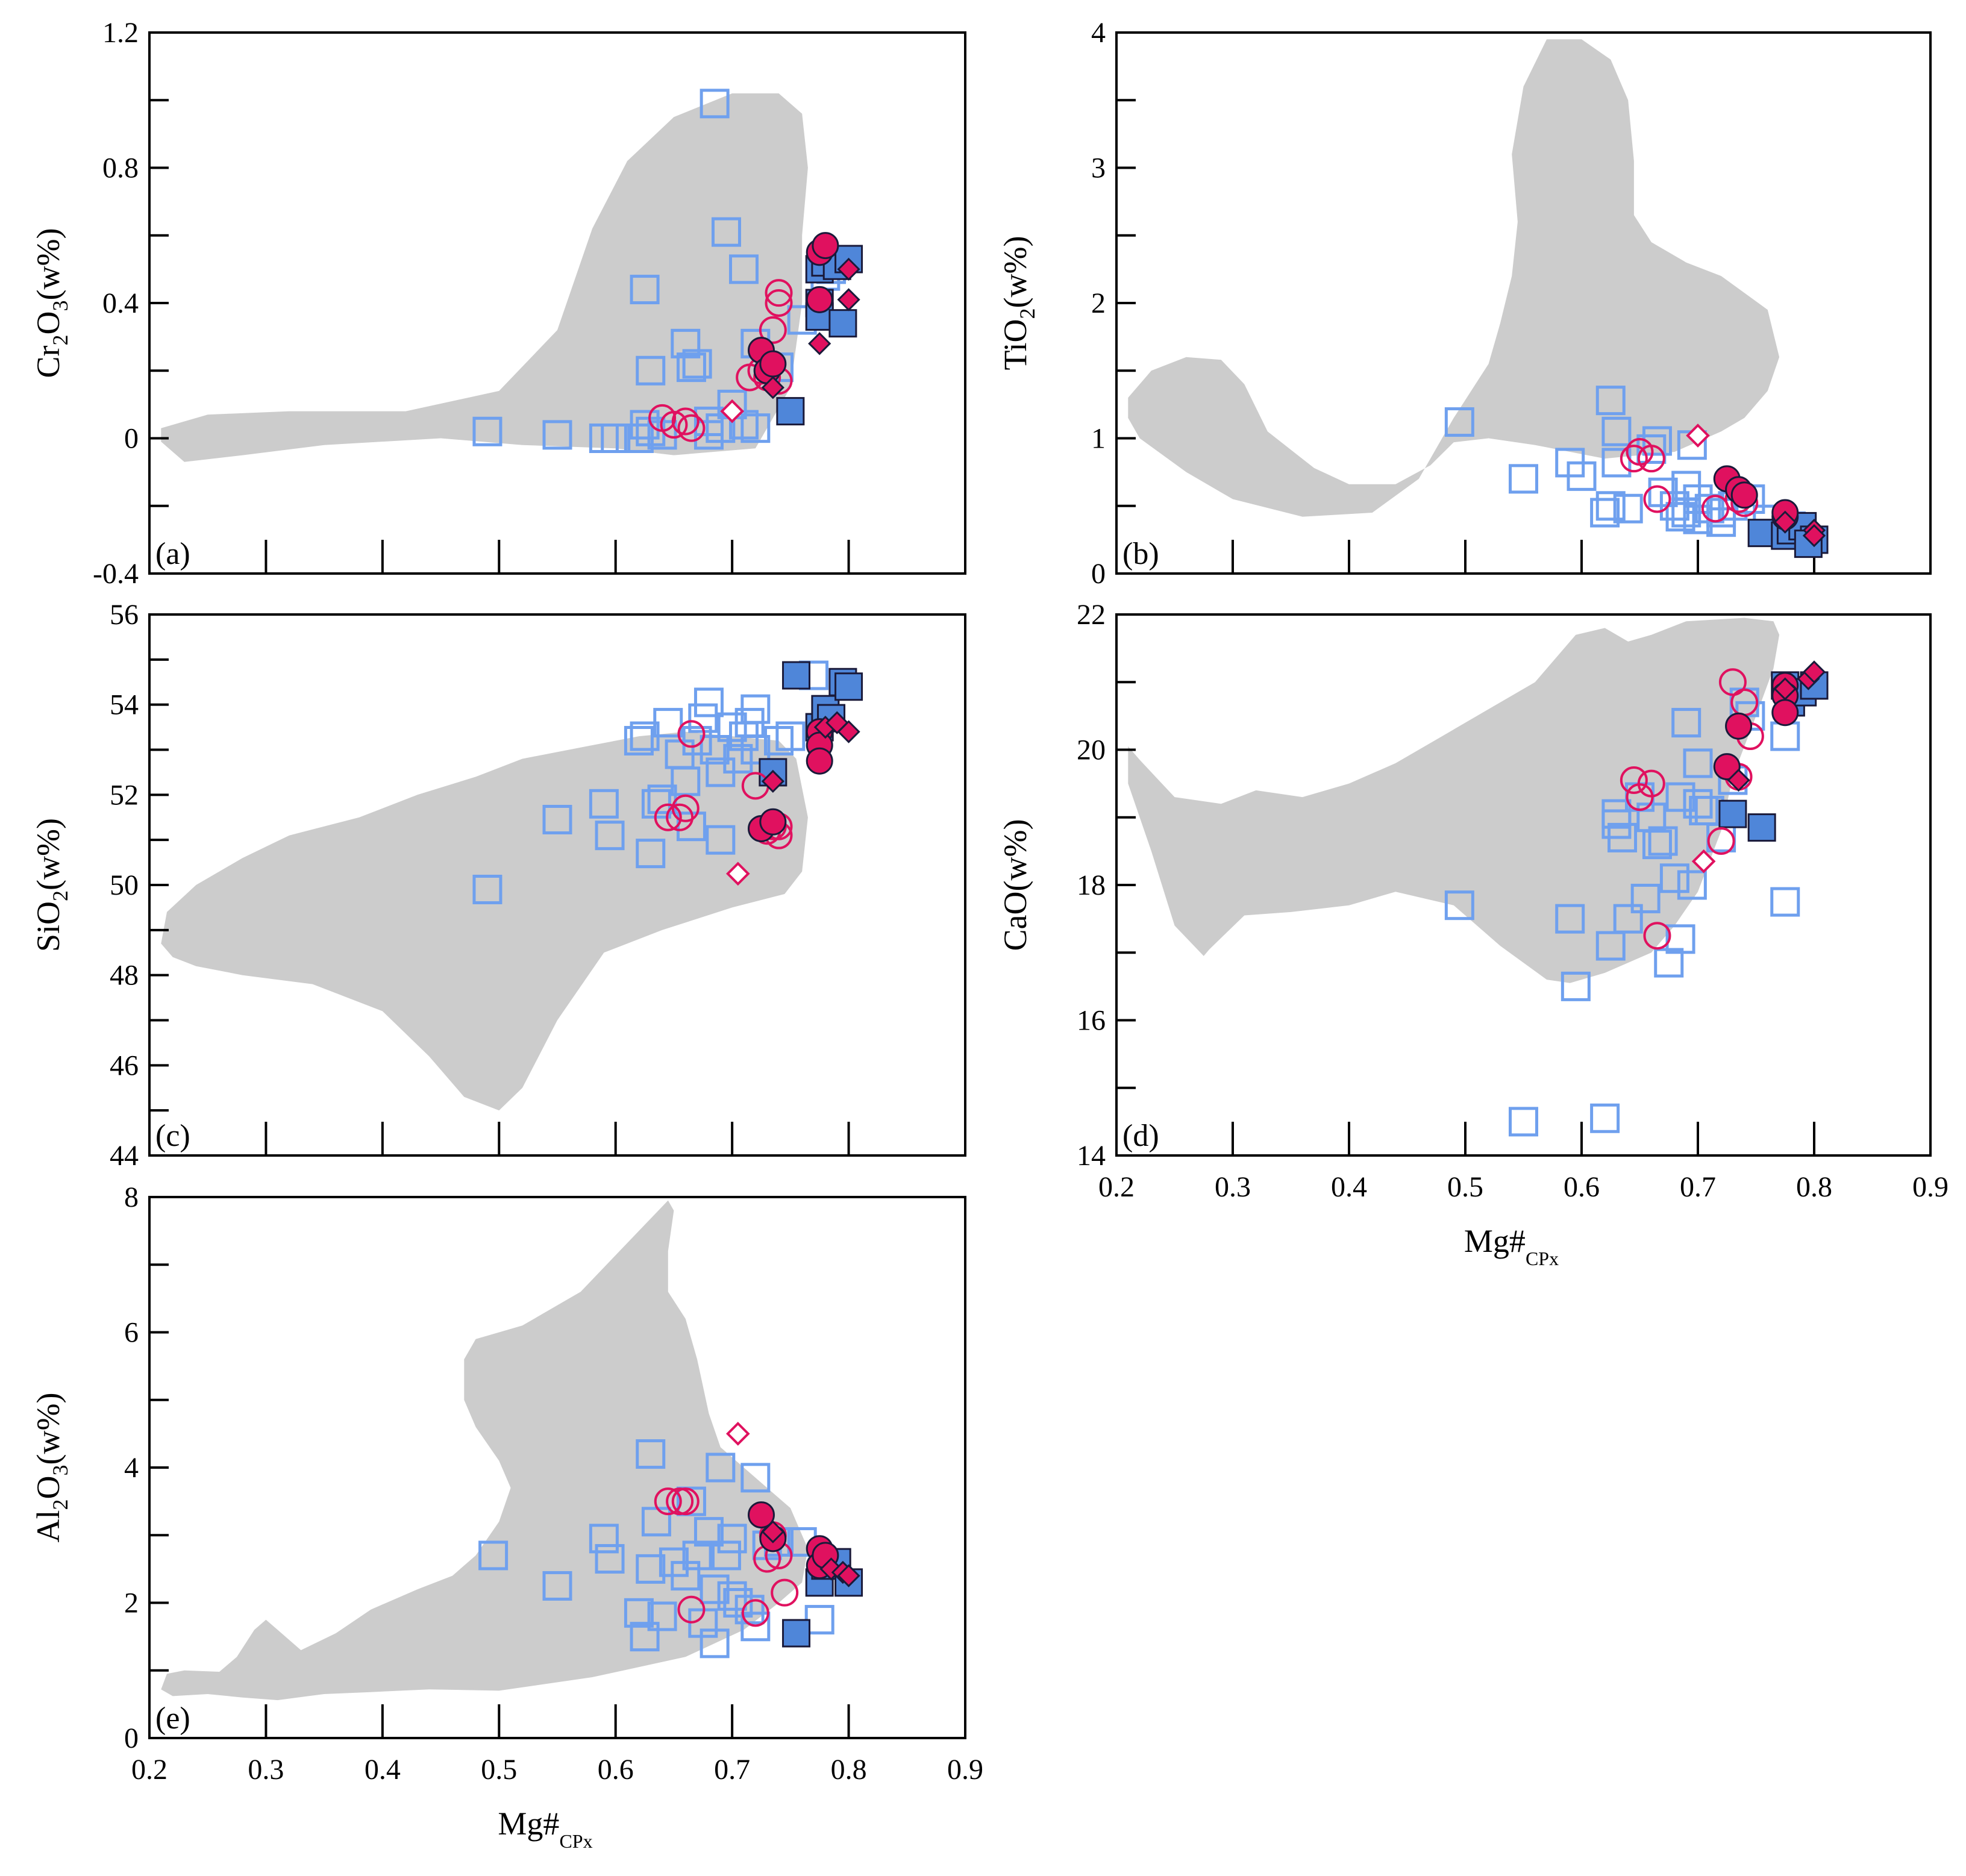  Describe the element at coordinates (545, 1829) in the screenshot. I see `x-axis-label: Mg#CPx` at that location.